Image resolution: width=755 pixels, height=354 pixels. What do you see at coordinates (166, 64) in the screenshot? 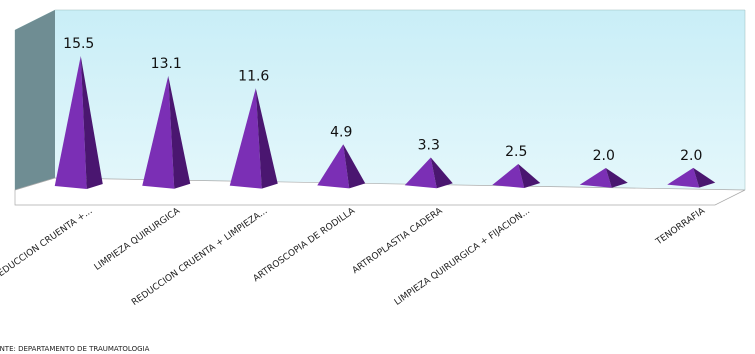
I see `value-label: 13.1` at bounding box center [166, 64].